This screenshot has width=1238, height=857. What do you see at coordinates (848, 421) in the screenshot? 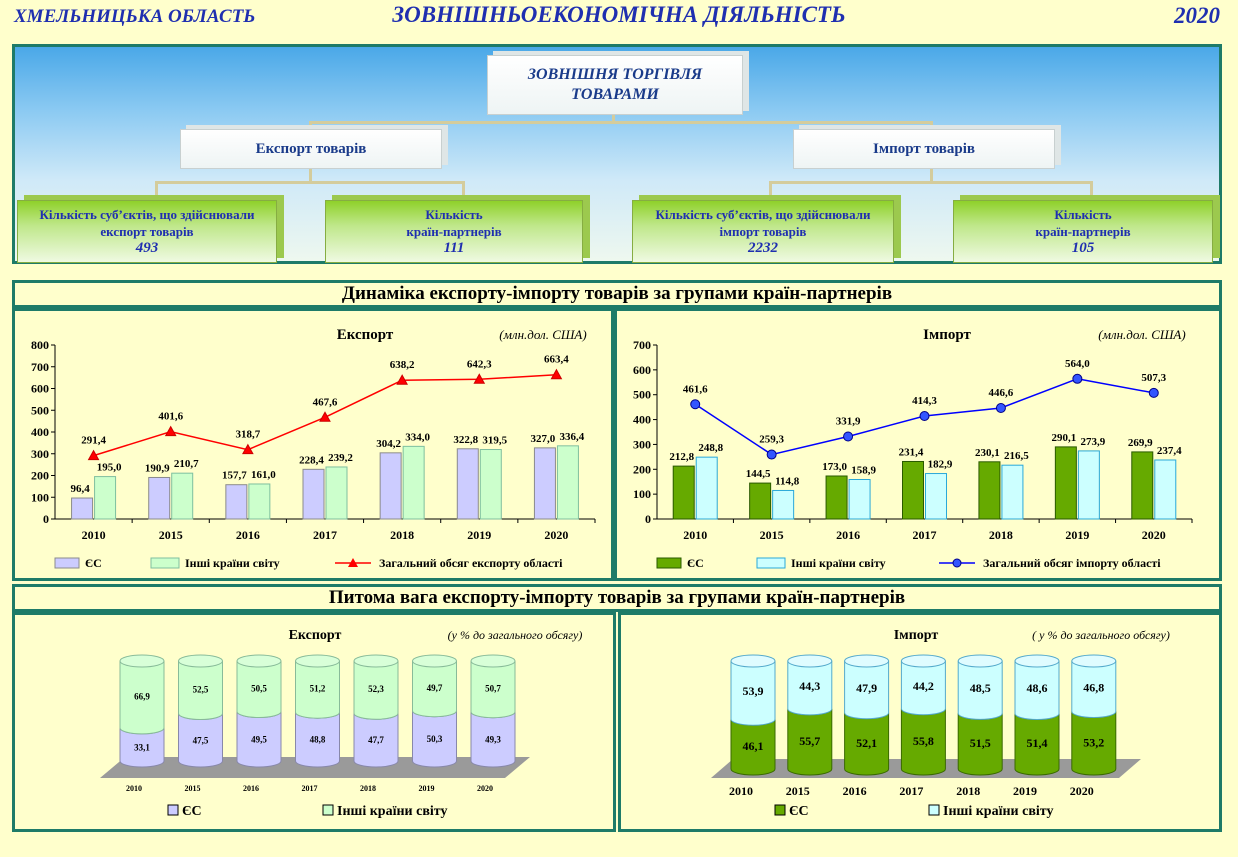
I see `total-label: 331,9` at bounding box center [848, 421].